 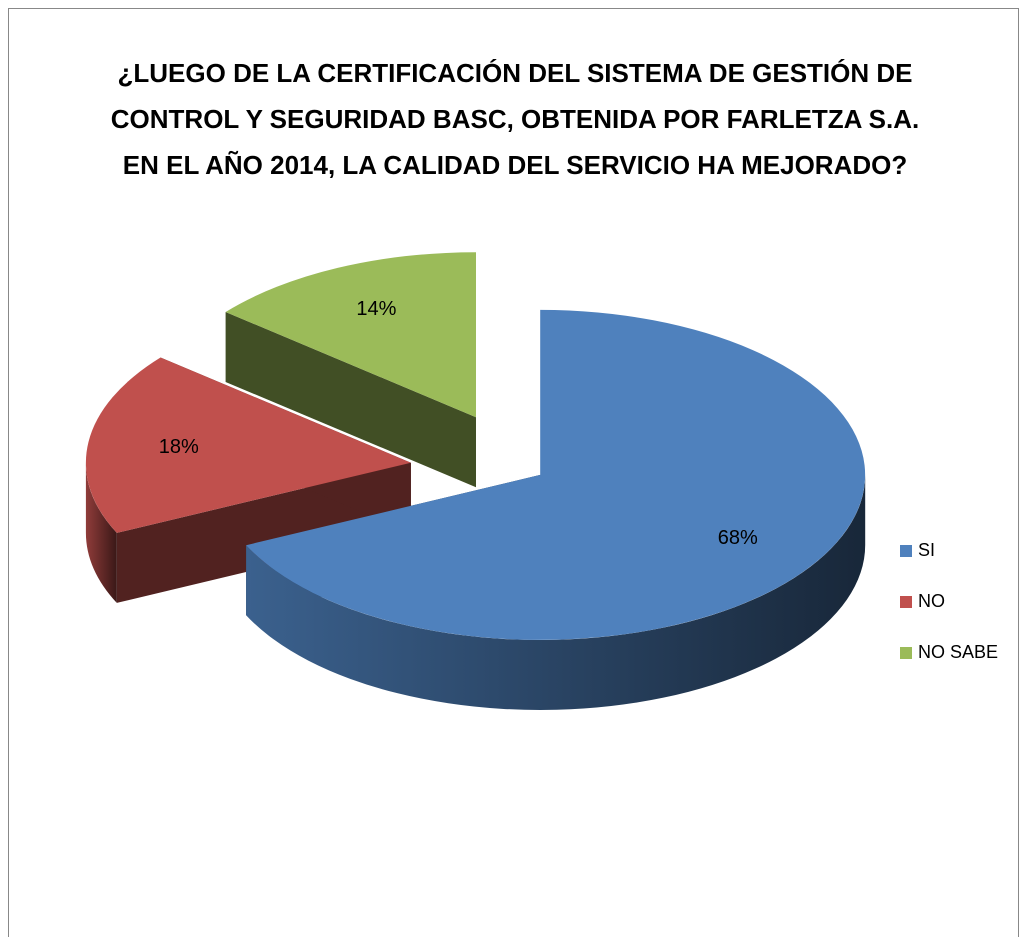 What do you see at coordinates (101, 532) in the screenshot?
I see `slice-side` at bounding box center [101, 532].